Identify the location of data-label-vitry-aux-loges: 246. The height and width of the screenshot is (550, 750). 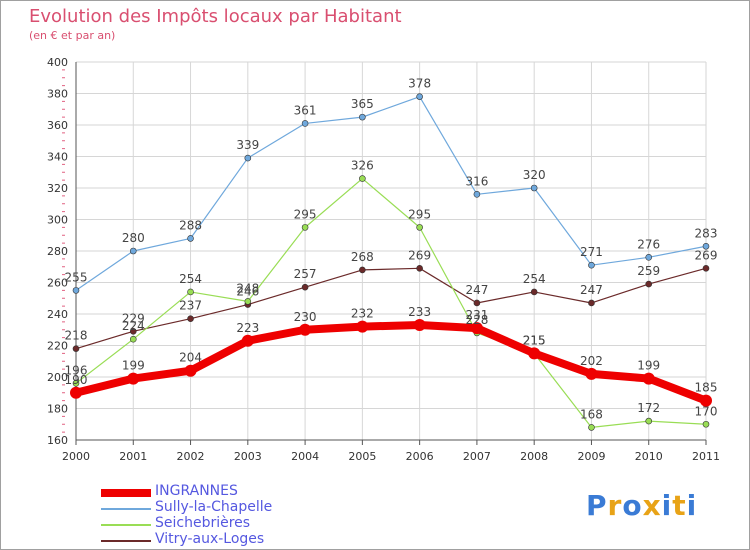
(247, 292).